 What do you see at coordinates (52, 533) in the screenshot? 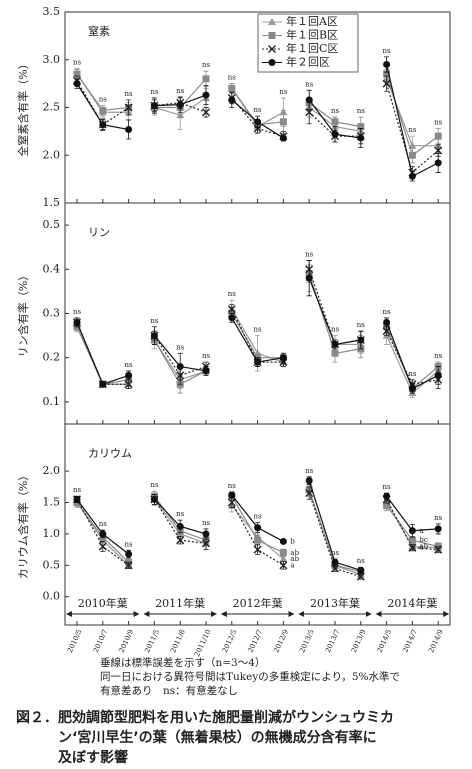
I see `y-tick-label: 1.0` at bounding box center [52, 533].